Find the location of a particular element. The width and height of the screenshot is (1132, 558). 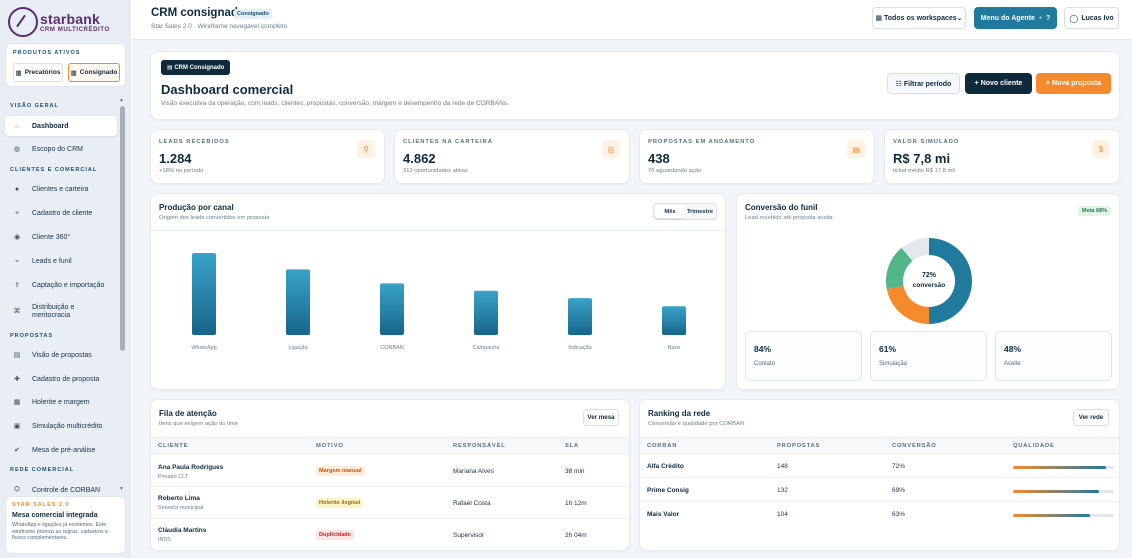

scroll-up-icon: ▲ is located at coordinates (121, 100).